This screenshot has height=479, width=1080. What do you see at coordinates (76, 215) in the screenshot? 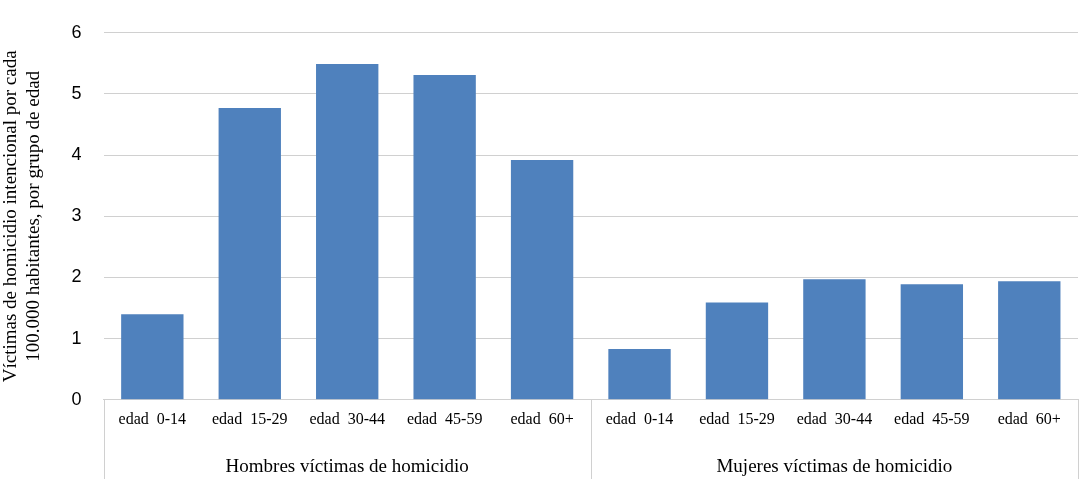
I see `y-tick-label: 3` at bounding box center [76, 215].